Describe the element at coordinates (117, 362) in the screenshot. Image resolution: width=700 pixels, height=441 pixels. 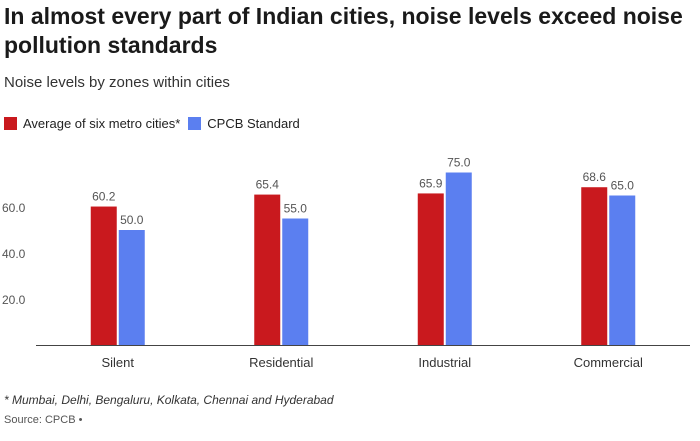
I see `x-category-label: Silent` at that location.